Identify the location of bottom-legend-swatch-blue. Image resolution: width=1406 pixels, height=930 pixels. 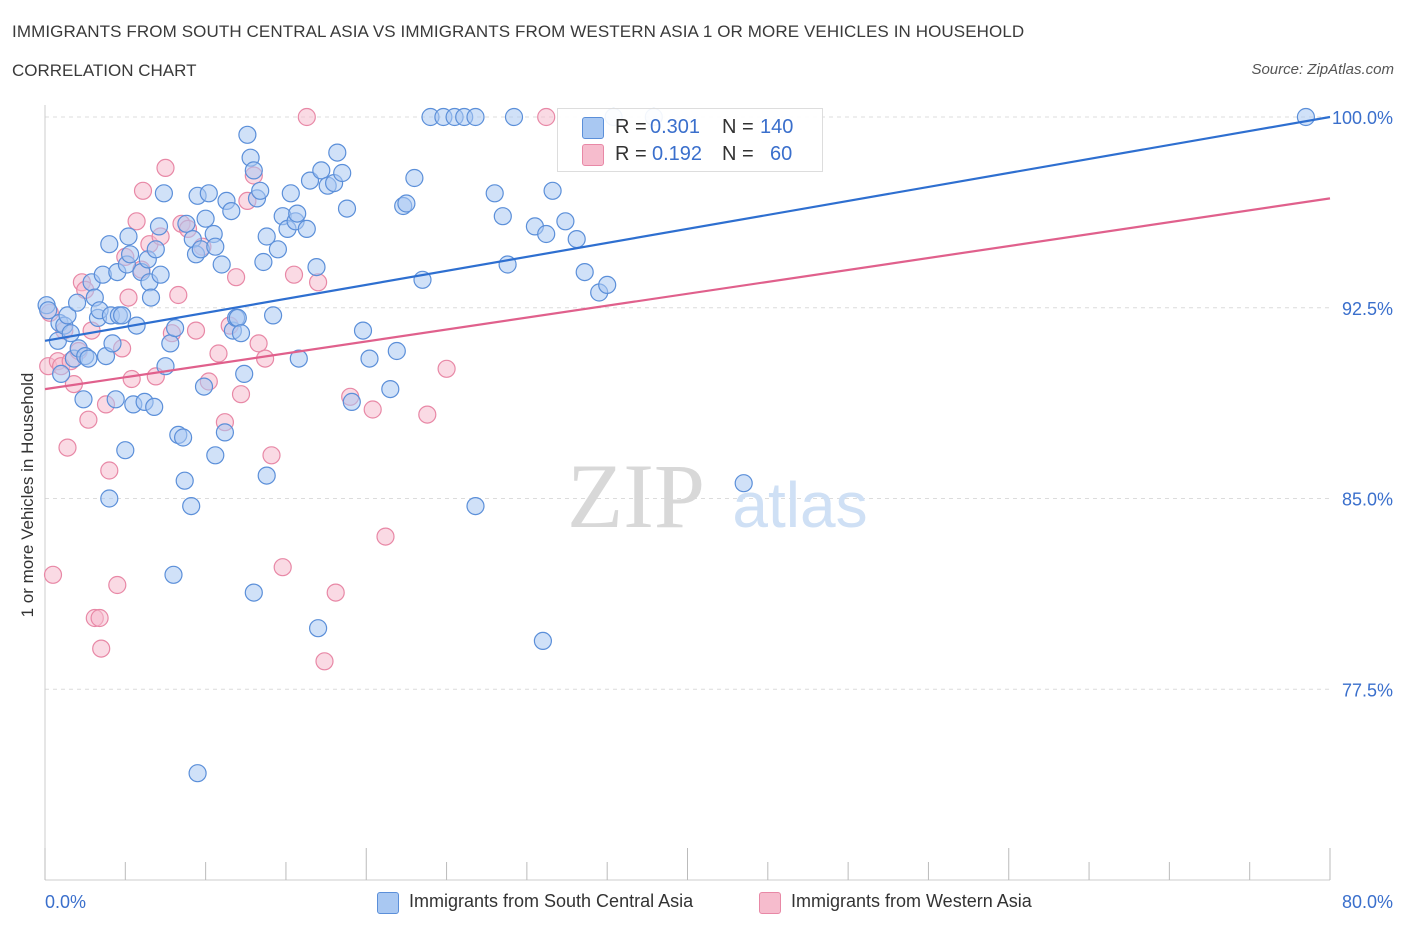
(388, 903).